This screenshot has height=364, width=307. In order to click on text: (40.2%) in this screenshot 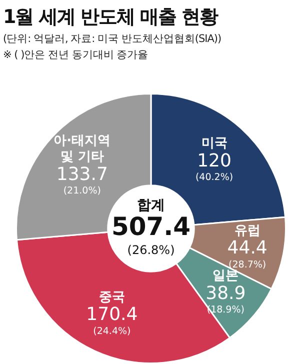, I will do `click(214, 178)`.